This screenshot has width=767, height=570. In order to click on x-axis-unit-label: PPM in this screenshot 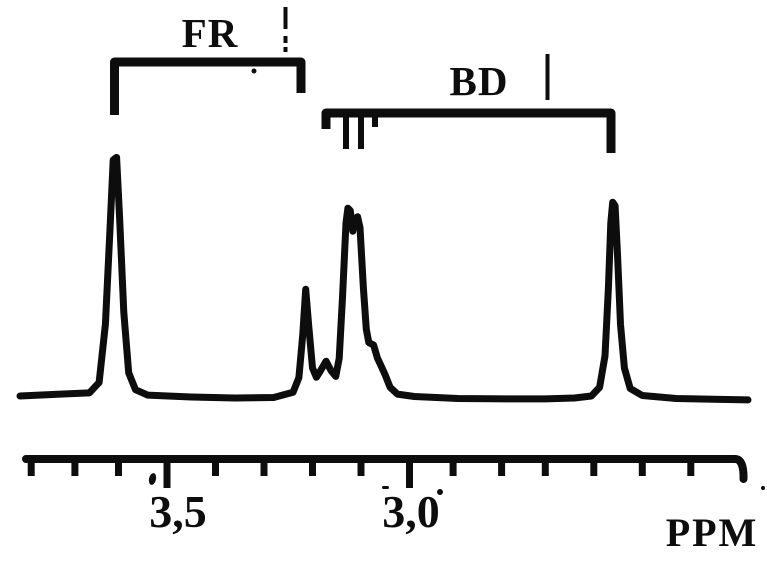, I will do `click(712, 532)`.